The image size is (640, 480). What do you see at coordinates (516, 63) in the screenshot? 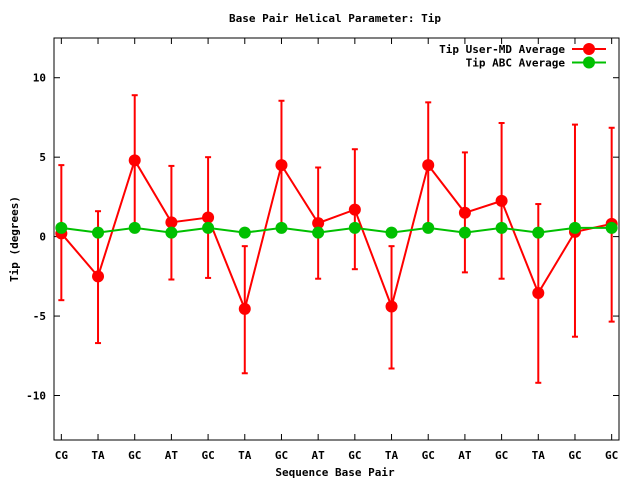
I see `legend-label: Tip ABC Average` at bounding box center [516, 63].